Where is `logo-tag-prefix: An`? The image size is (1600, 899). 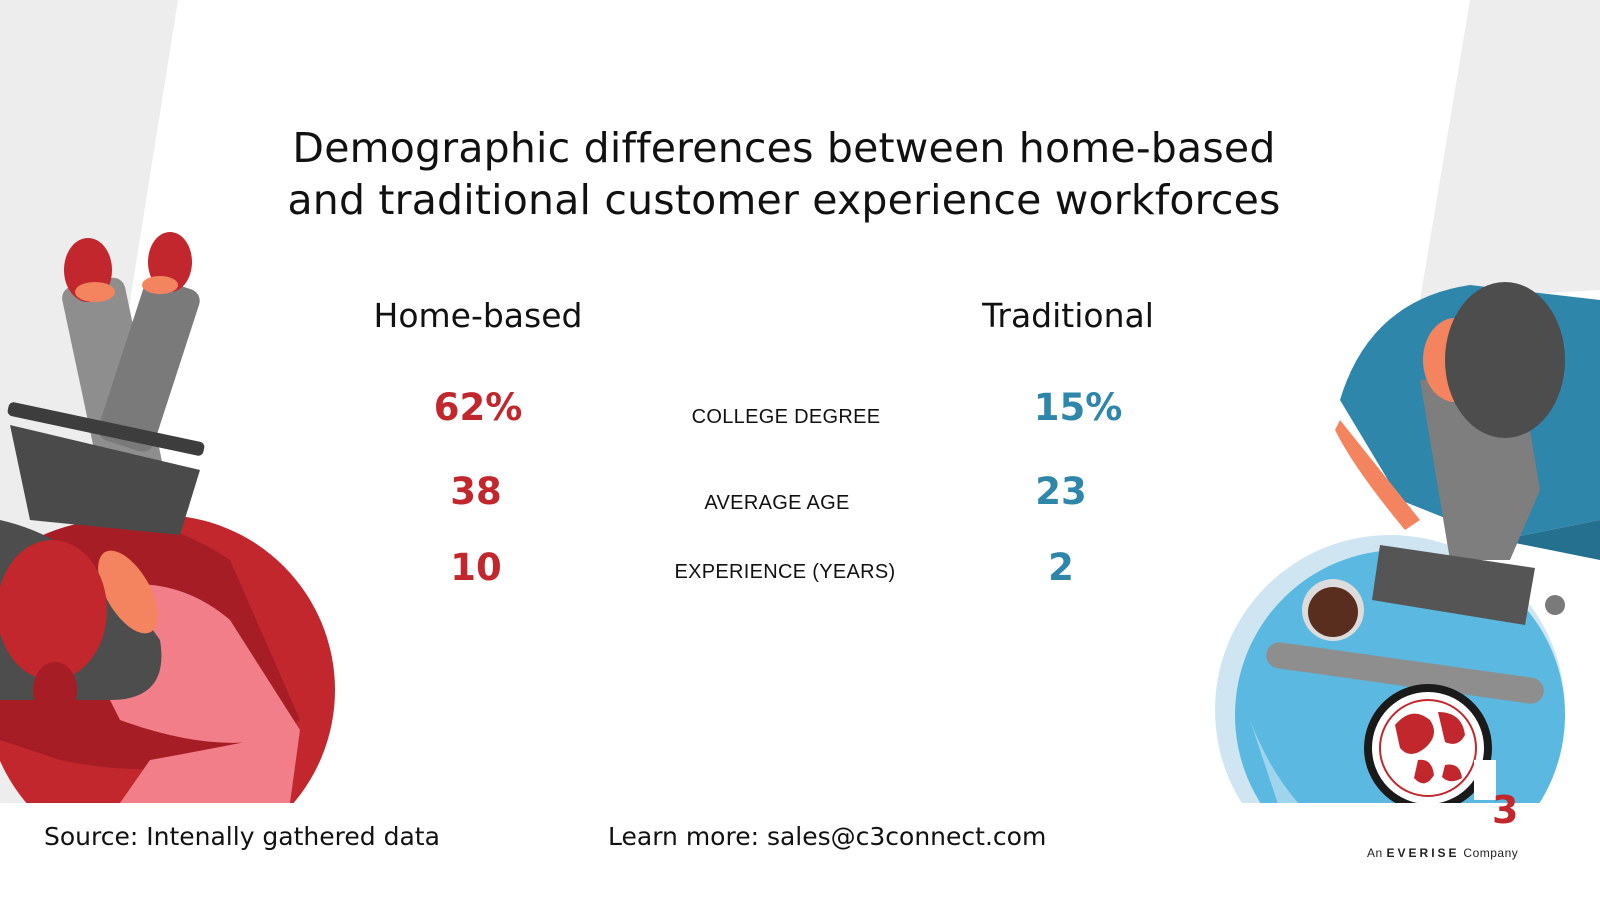 logo-tag-prefix: An is located at coordinates (1375, 853).